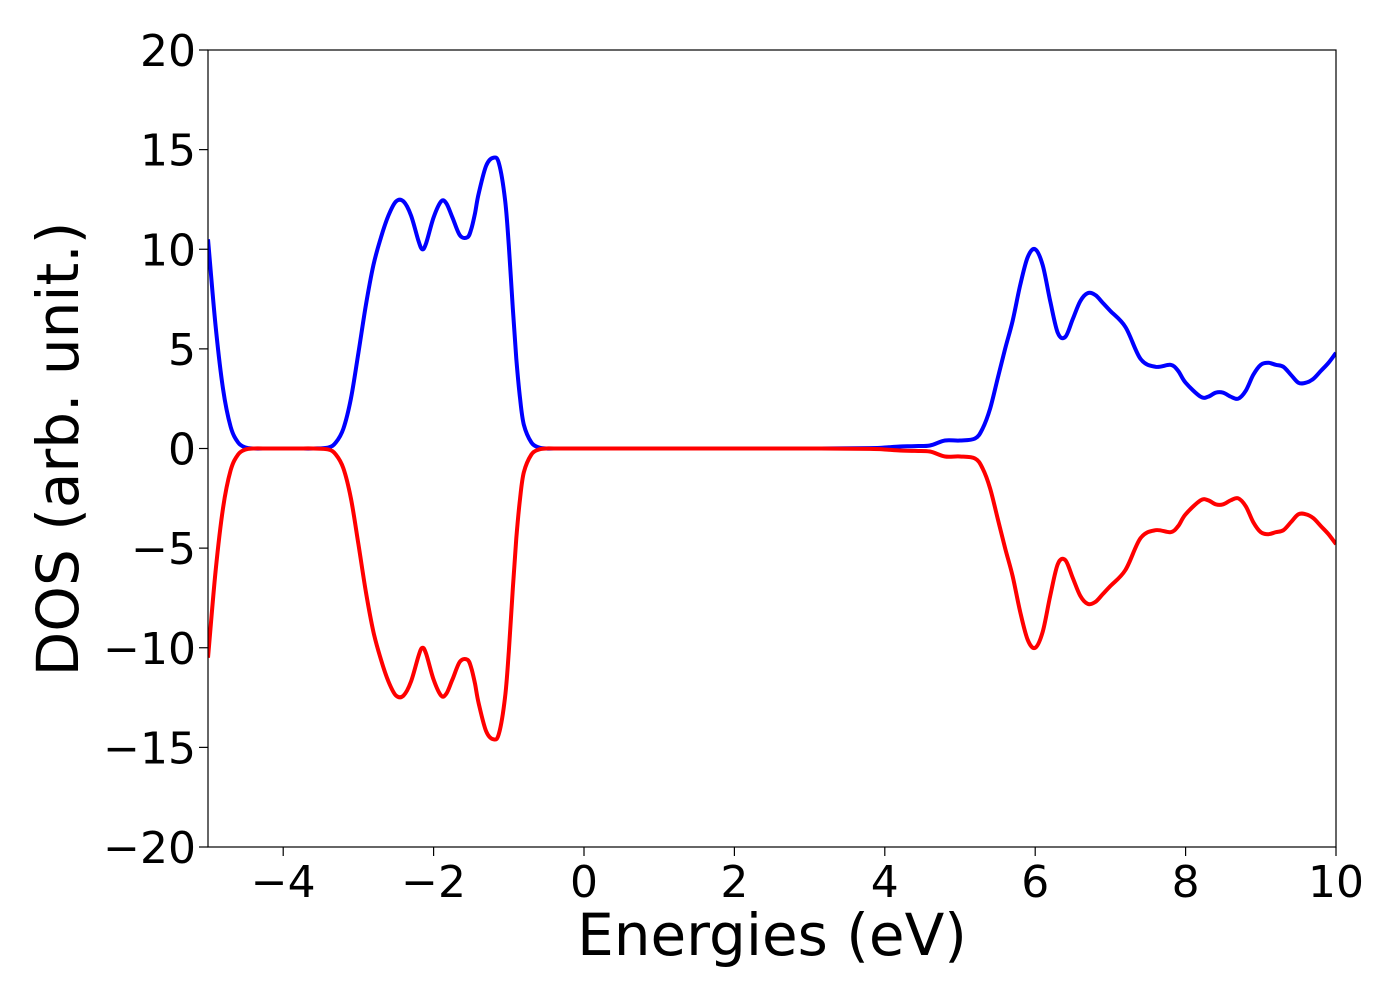 Image resolution: width=1400 pixels, height=1000 pixels. I want to click on y-tick-label: 20, so click(168, 51).